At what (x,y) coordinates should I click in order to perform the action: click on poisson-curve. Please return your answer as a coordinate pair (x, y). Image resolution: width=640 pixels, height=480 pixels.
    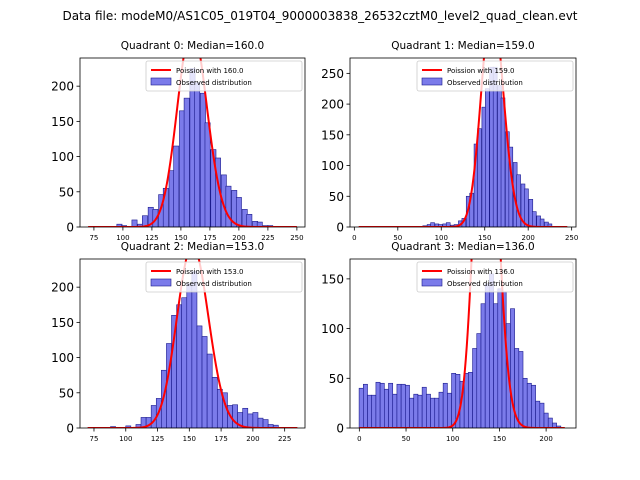
    Looking at the image, I should click on (463, 142).